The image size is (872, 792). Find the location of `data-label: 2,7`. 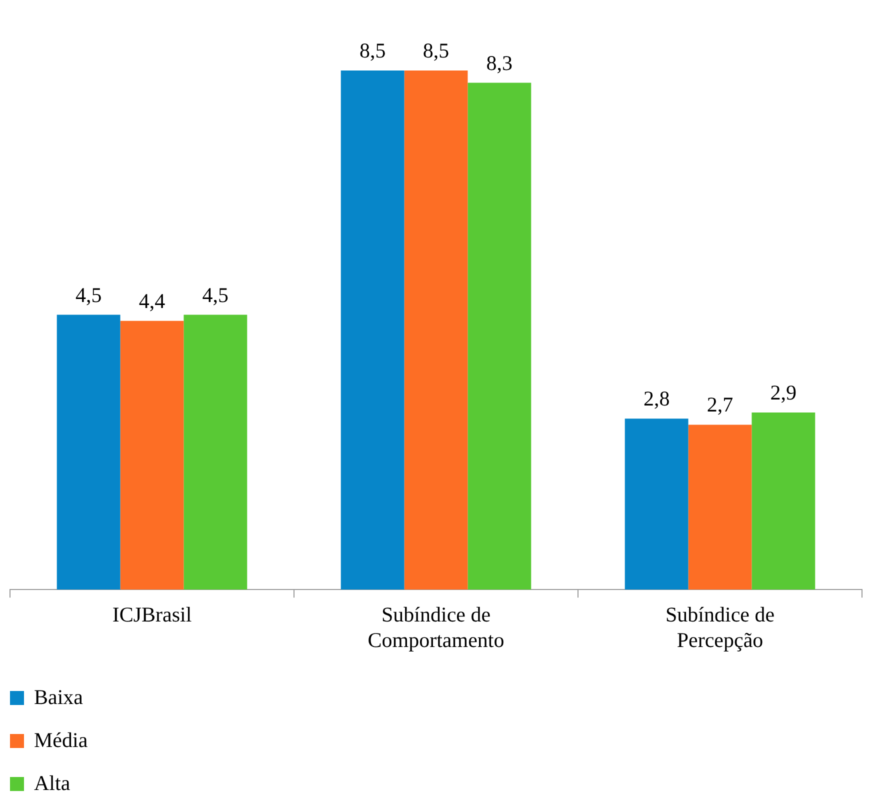

data-label: 2,7 is located at coordinates (720, 404).